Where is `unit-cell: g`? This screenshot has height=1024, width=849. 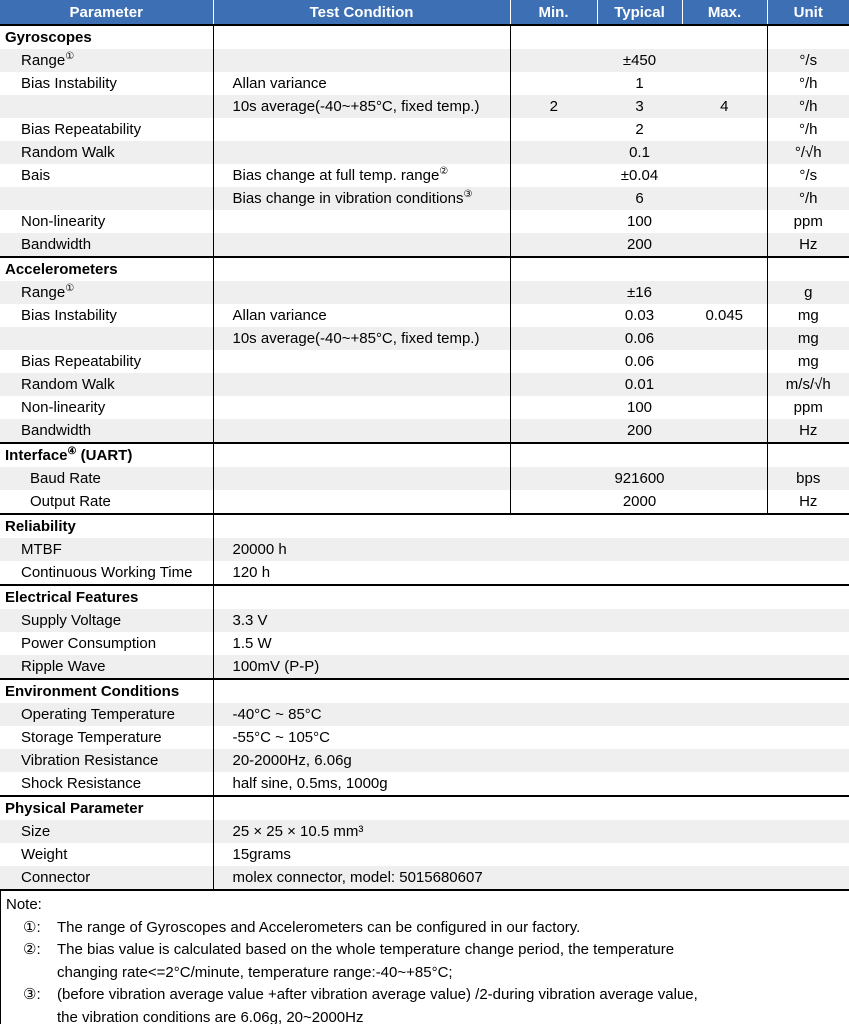
unit-cell: g is located at coordinates (808, 292).